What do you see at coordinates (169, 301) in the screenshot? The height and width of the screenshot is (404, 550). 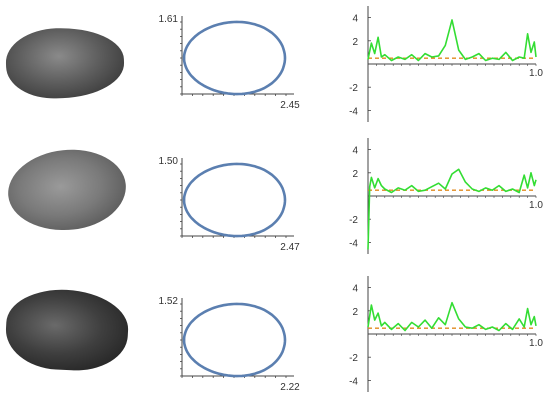 I see `contour-y-max-label: 1.52` at bounding box center [169, 301].